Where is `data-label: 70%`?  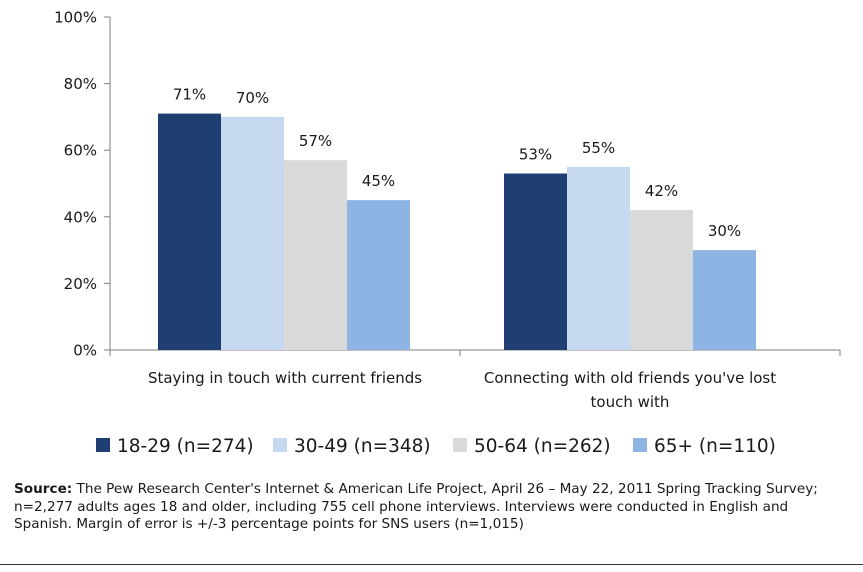
data-label: 70% is located at coordinates (252, 98).